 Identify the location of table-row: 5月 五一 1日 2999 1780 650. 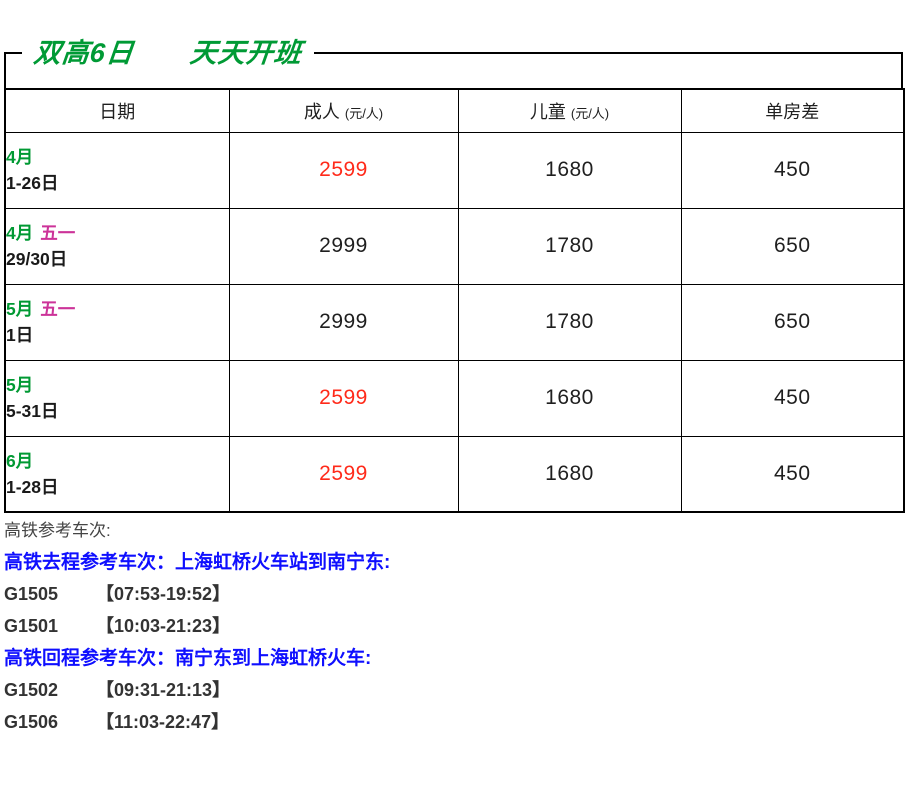
(454, 322).